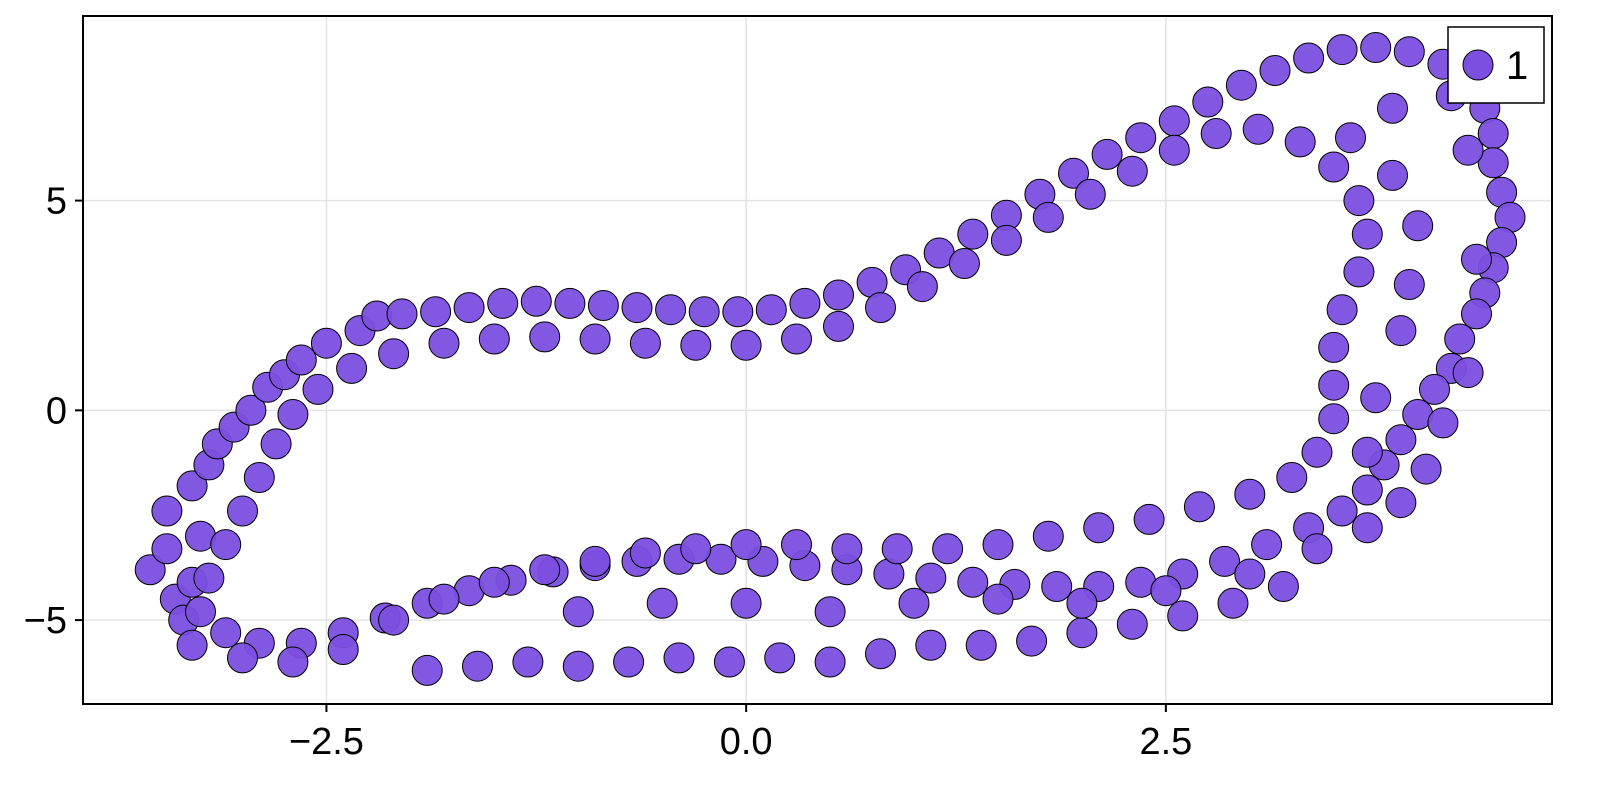 Image resolution: width=1600 pixels, height=800 pixels. I want to click on x-axis: −2.5 0.0 2.5, so click(740, 733).